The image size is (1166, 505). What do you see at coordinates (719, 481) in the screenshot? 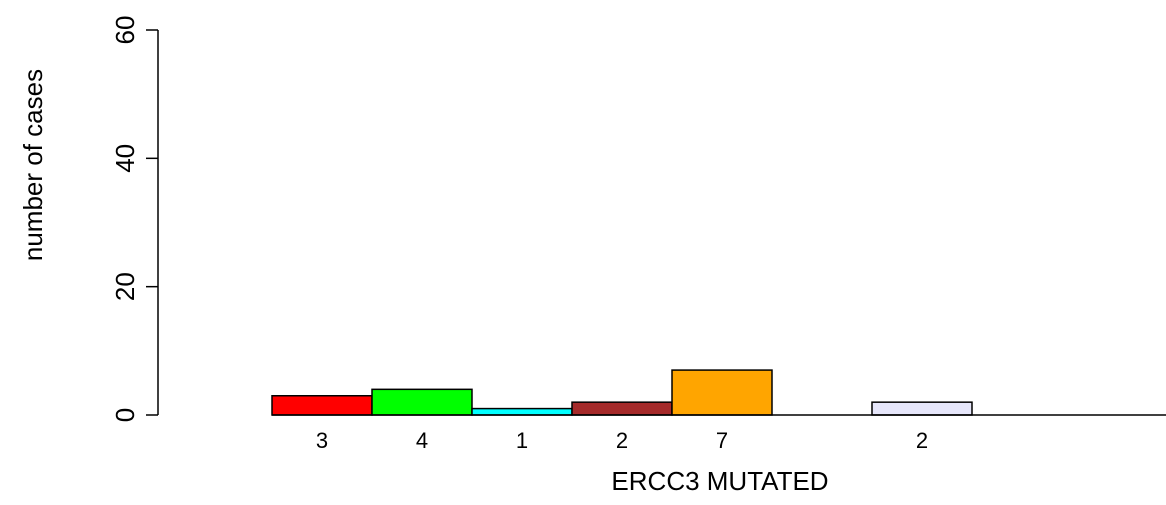
I see `x-axis-label: ERCC3 MUTATED` at bounding box center [719, 481].